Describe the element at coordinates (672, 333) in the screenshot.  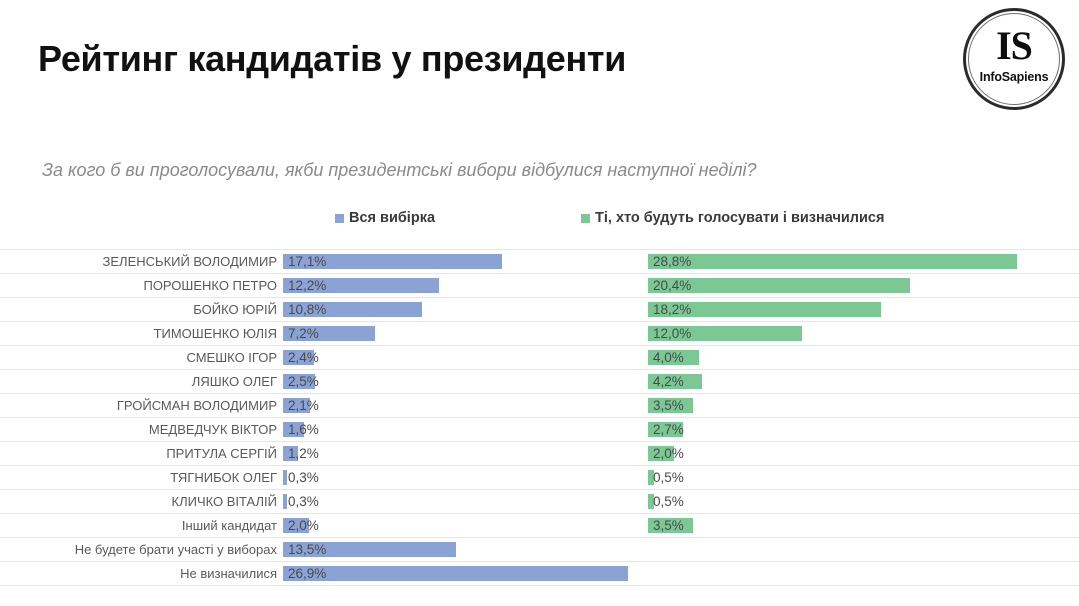
I see `bar-value-label: 12,0%` at that location.